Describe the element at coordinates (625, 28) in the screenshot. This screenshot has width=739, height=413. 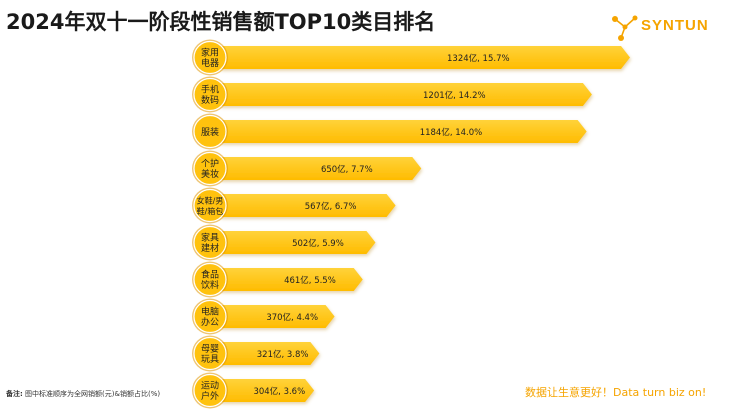
I see `network-icon` at that location.